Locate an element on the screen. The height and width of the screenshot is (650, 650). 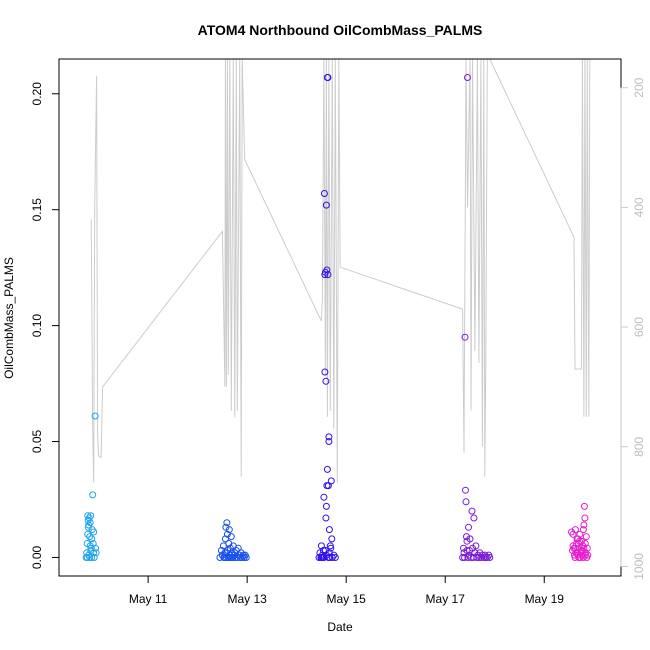
y2-tick-label: 200 is located at coordinates (639, 87).